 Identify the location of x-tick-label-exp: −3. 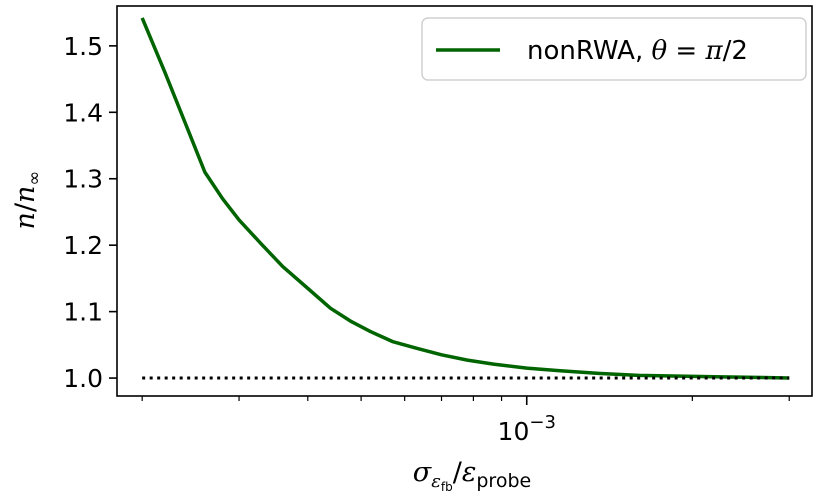
(542, 422).